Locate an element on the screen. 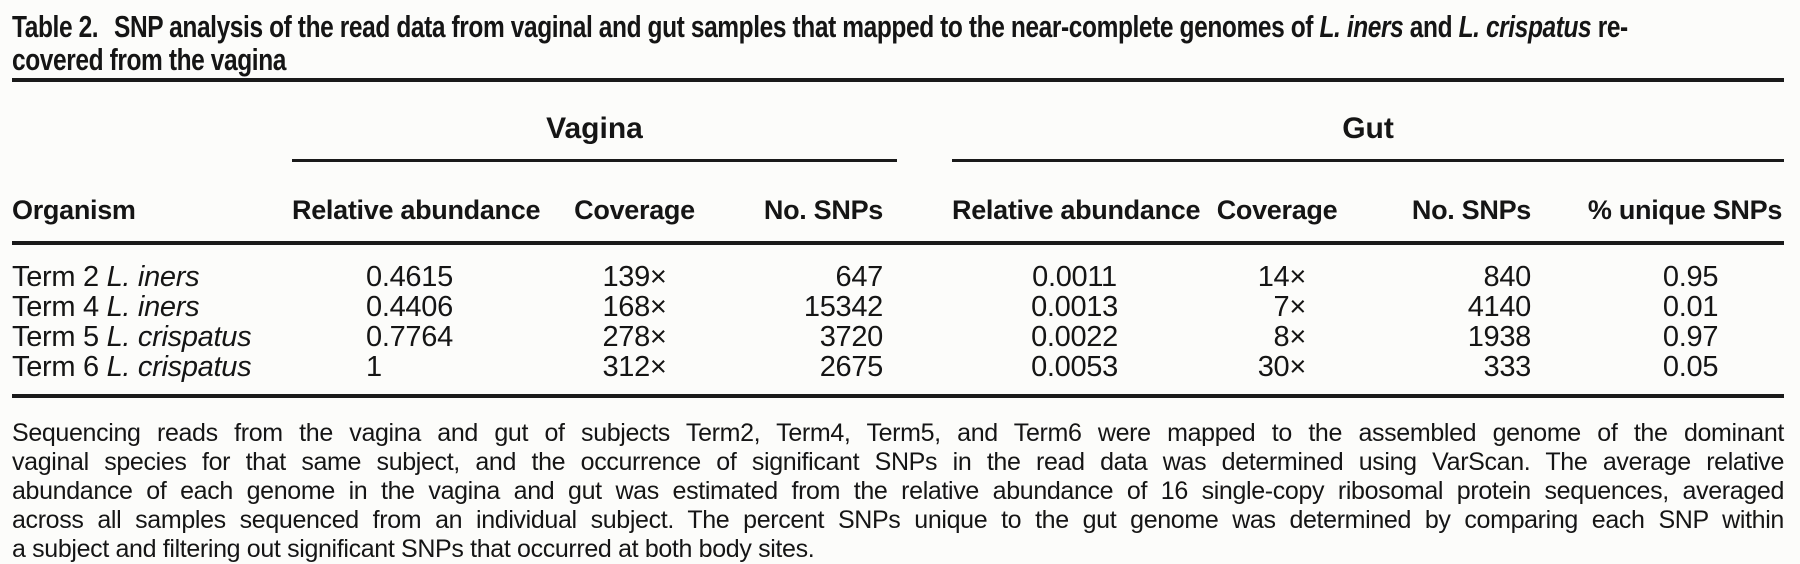 This screenshot has height=564, width=1800. group-empty-cell is located at coordinates (152, 119).